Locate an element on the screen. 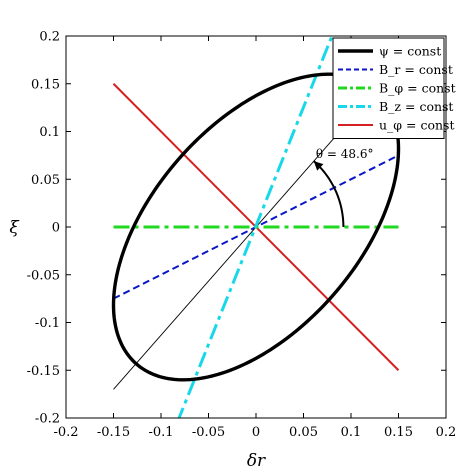 The width and height of the screenshot is (474, 474). x-tick-label: 0.2 is located at coordinates (446, 432).